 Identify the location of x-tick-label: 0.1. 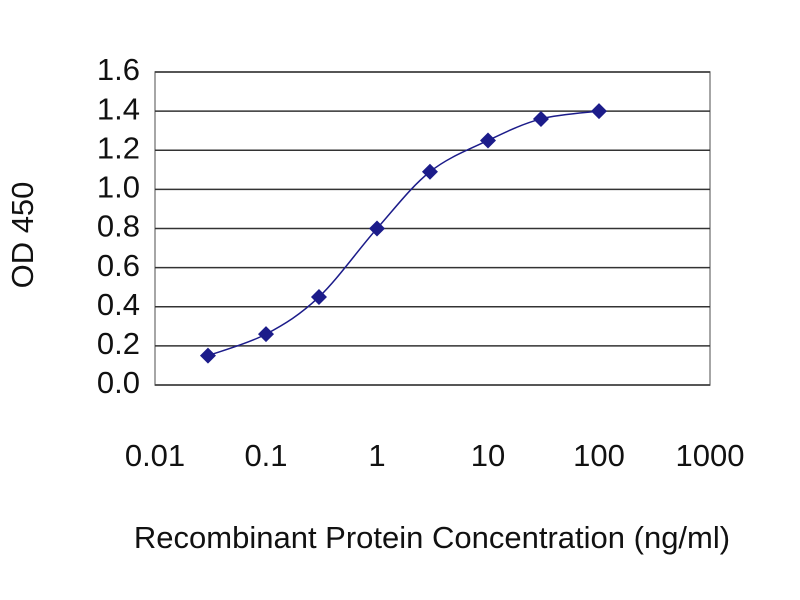
(265, 455).